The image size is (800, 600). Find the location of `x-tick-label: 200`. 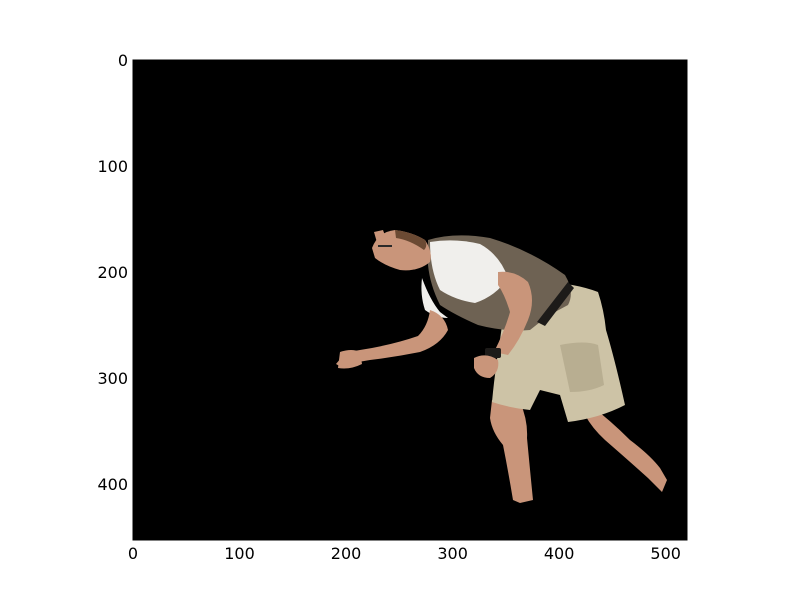

x-tick-label: 200 is located at coordinates (346, 553).